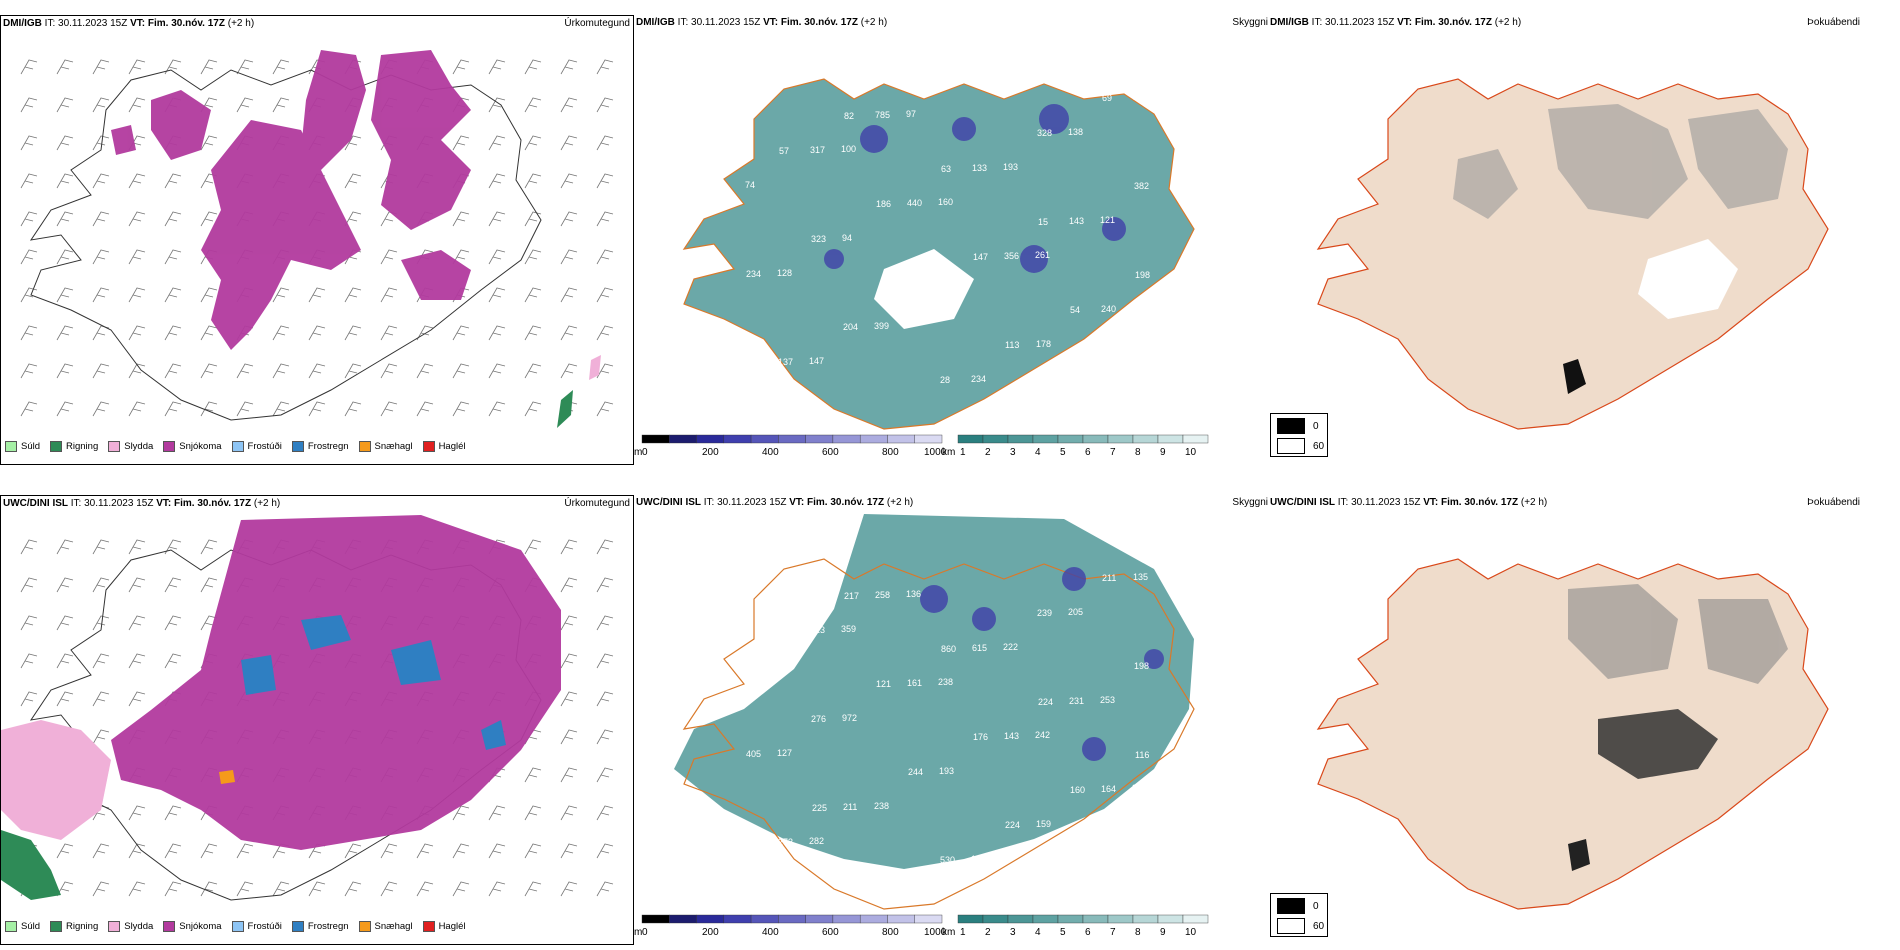 This screenshot has width=1900, height=950. What do you see at coordinates (1012, 345) in the screenshot?
I see `cloud-base-label: 113` at bounding box center [1012, 345].